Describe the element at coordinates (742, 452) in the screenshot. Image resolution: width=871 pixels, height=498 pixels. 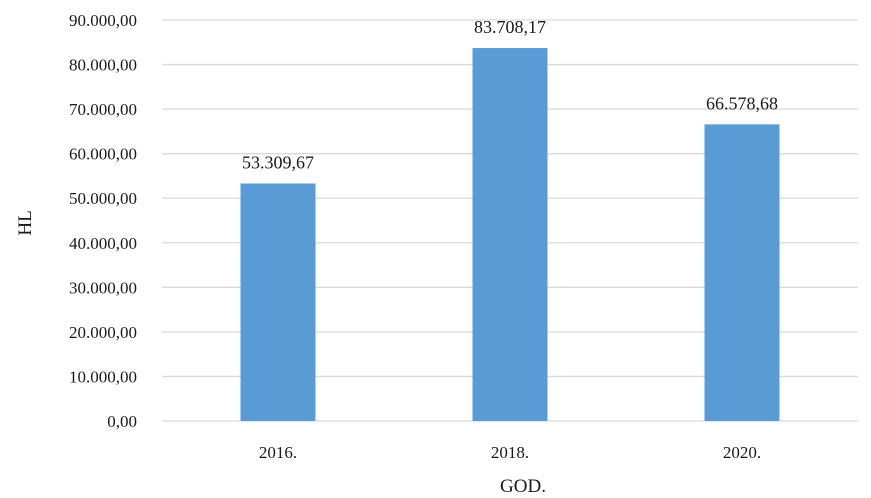
I see `x-tick-label: 2020.` at that location.